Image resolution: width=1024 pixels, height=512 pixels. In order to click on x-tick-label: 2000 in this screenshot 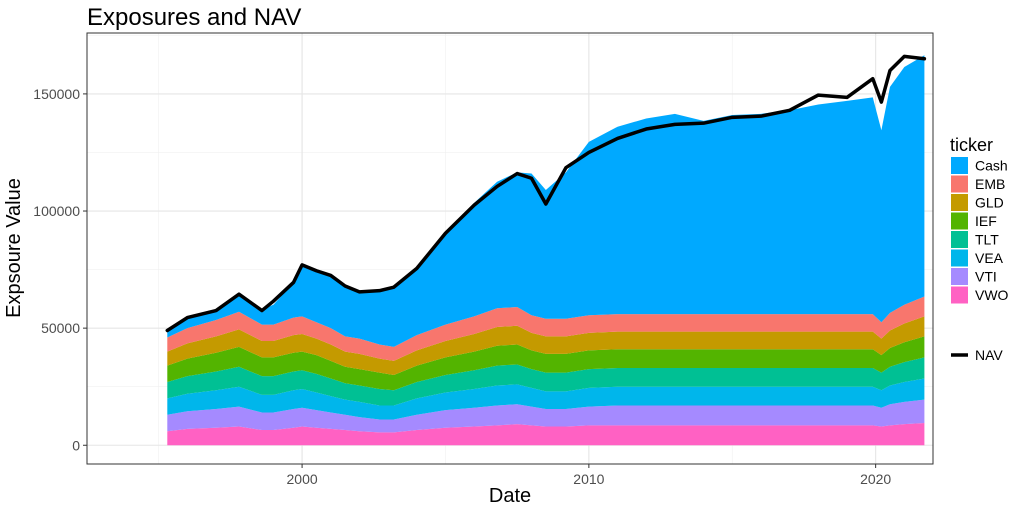, I will do `click(302, 479)`.